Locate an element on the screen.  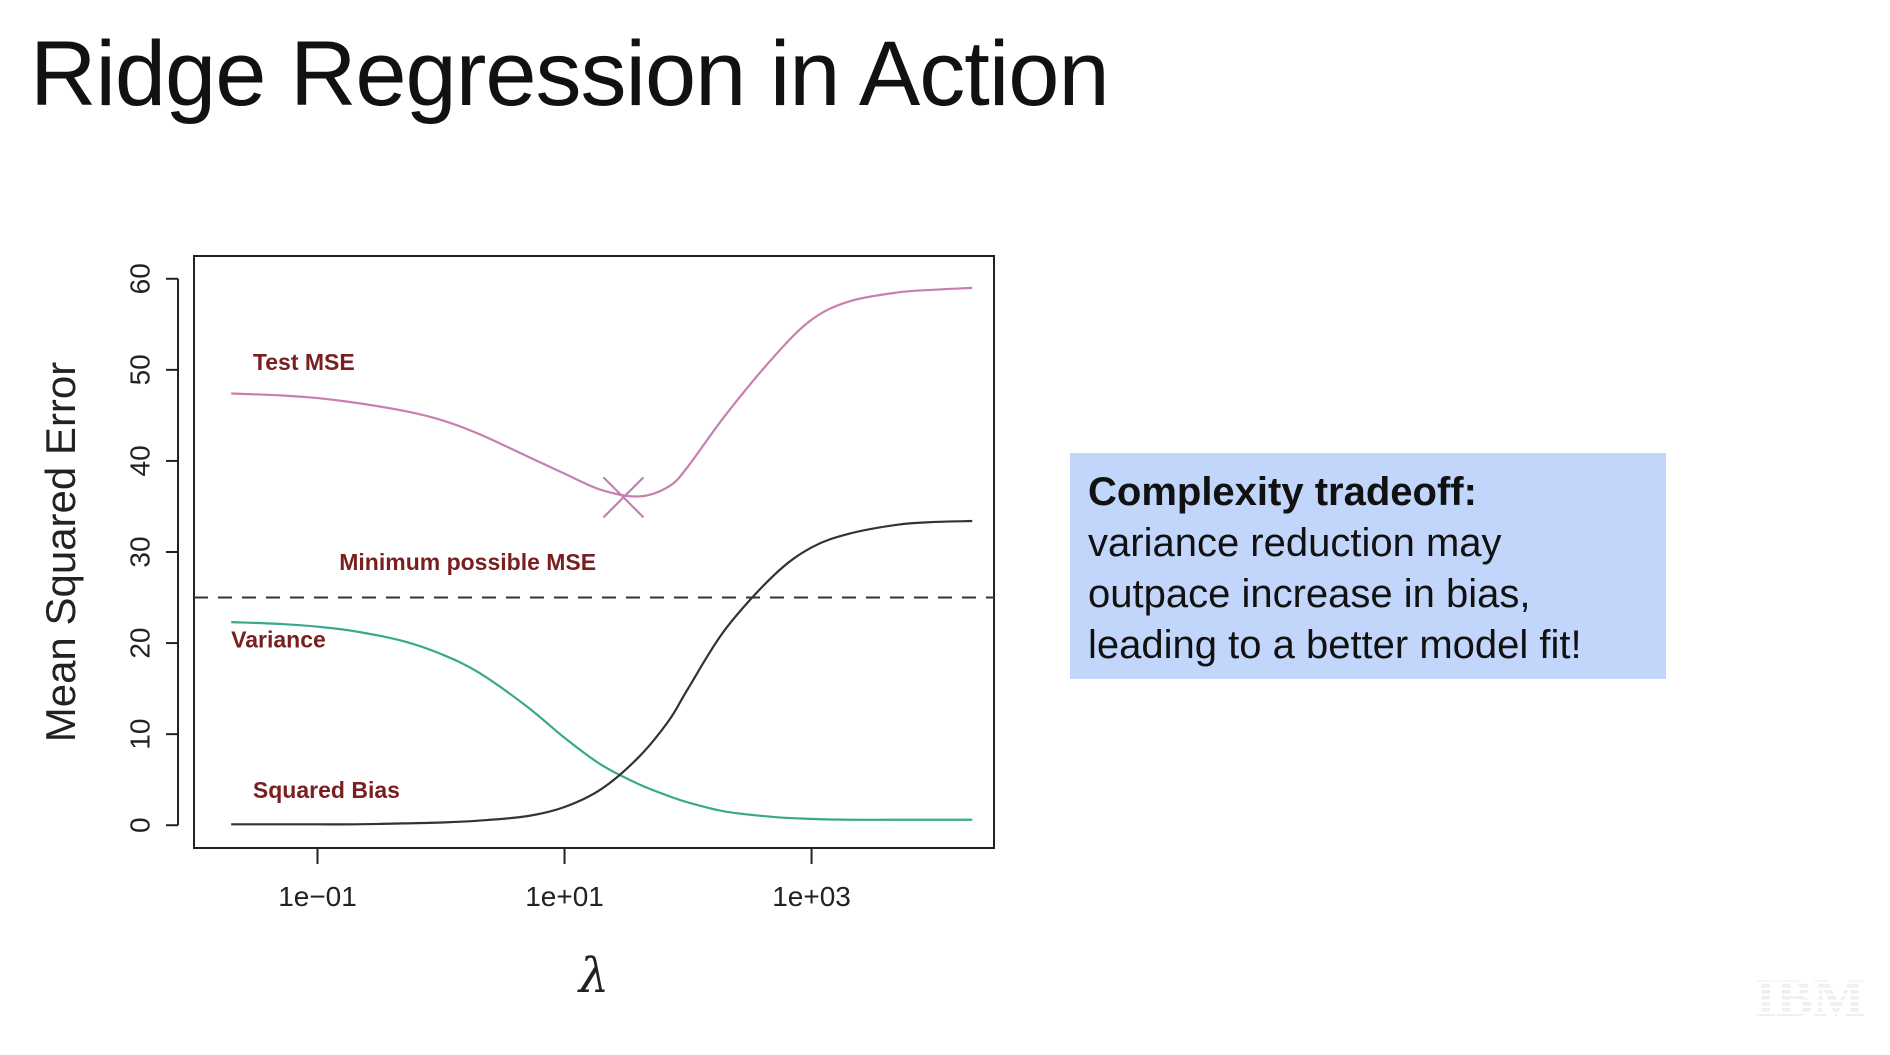
logo-text: IBM is located at coordinates (1810, 996).